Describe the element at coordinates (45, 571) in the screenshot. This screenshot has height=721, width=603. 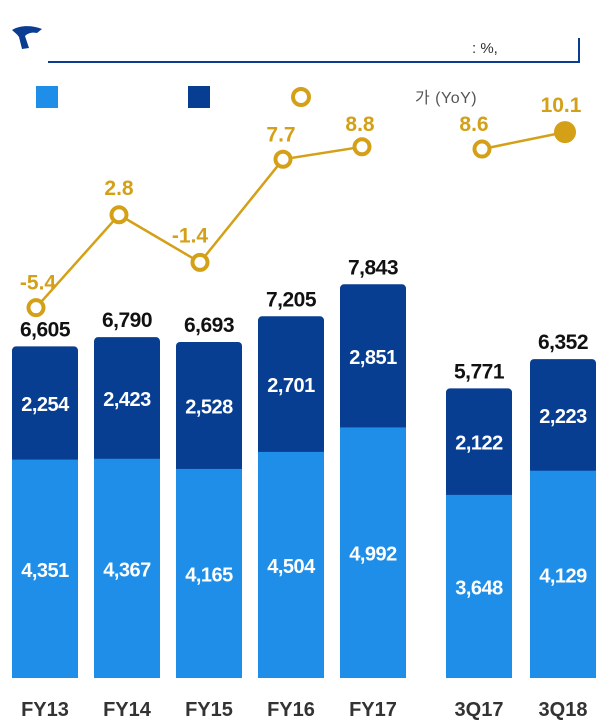
I see `bar-label-bottom-FY13: 4,351` at that location.